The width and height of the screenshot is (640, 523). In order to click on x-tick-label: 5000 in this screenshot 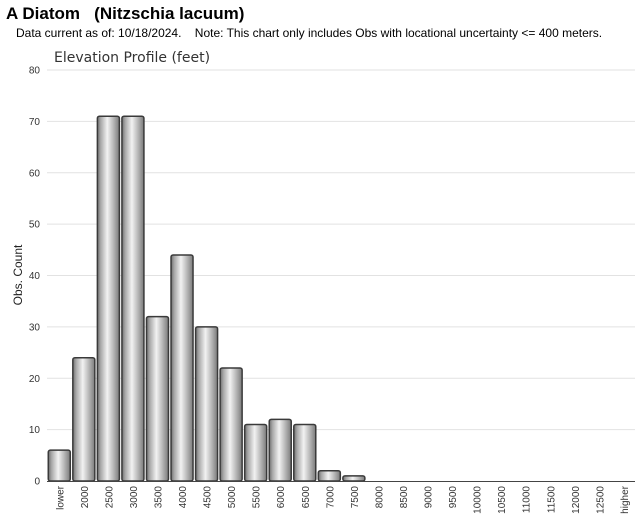, I will do `click(232, 497)`.